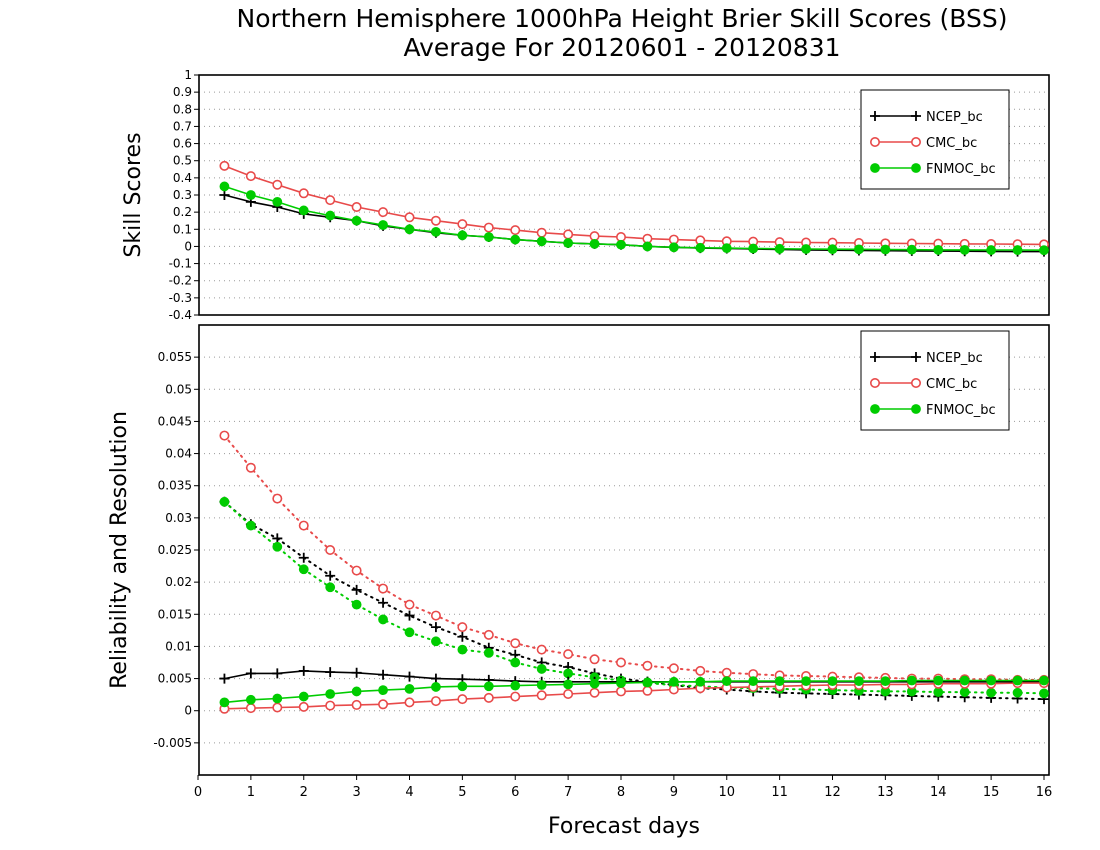 This screenshot has height=850, width=1100. Describe the element at coordinates (175, 614) in the screenshot. I see `y-tick-label: 0.015` at that location.